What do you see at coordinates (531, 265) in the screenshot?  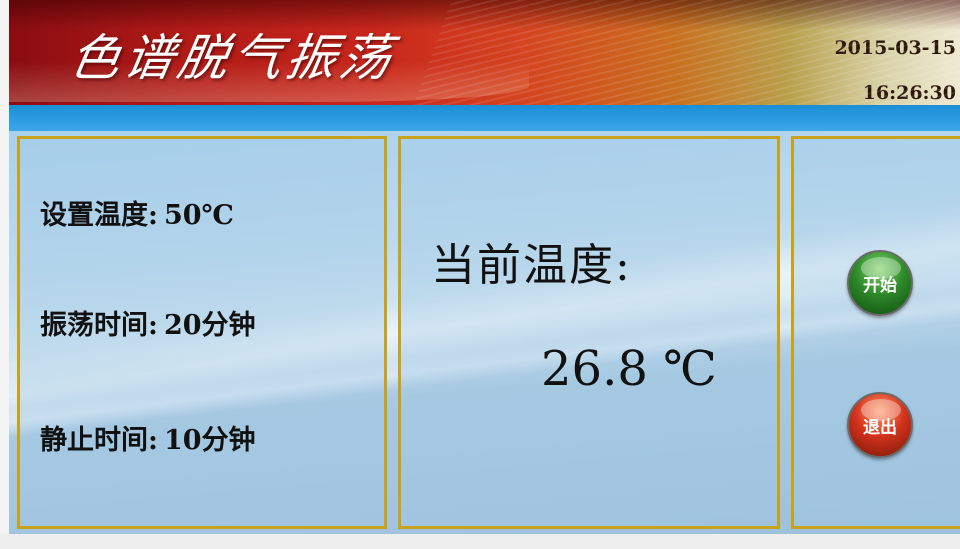 I see `current-temperature-label: 当前温度:` at bounding box center [531, 265].